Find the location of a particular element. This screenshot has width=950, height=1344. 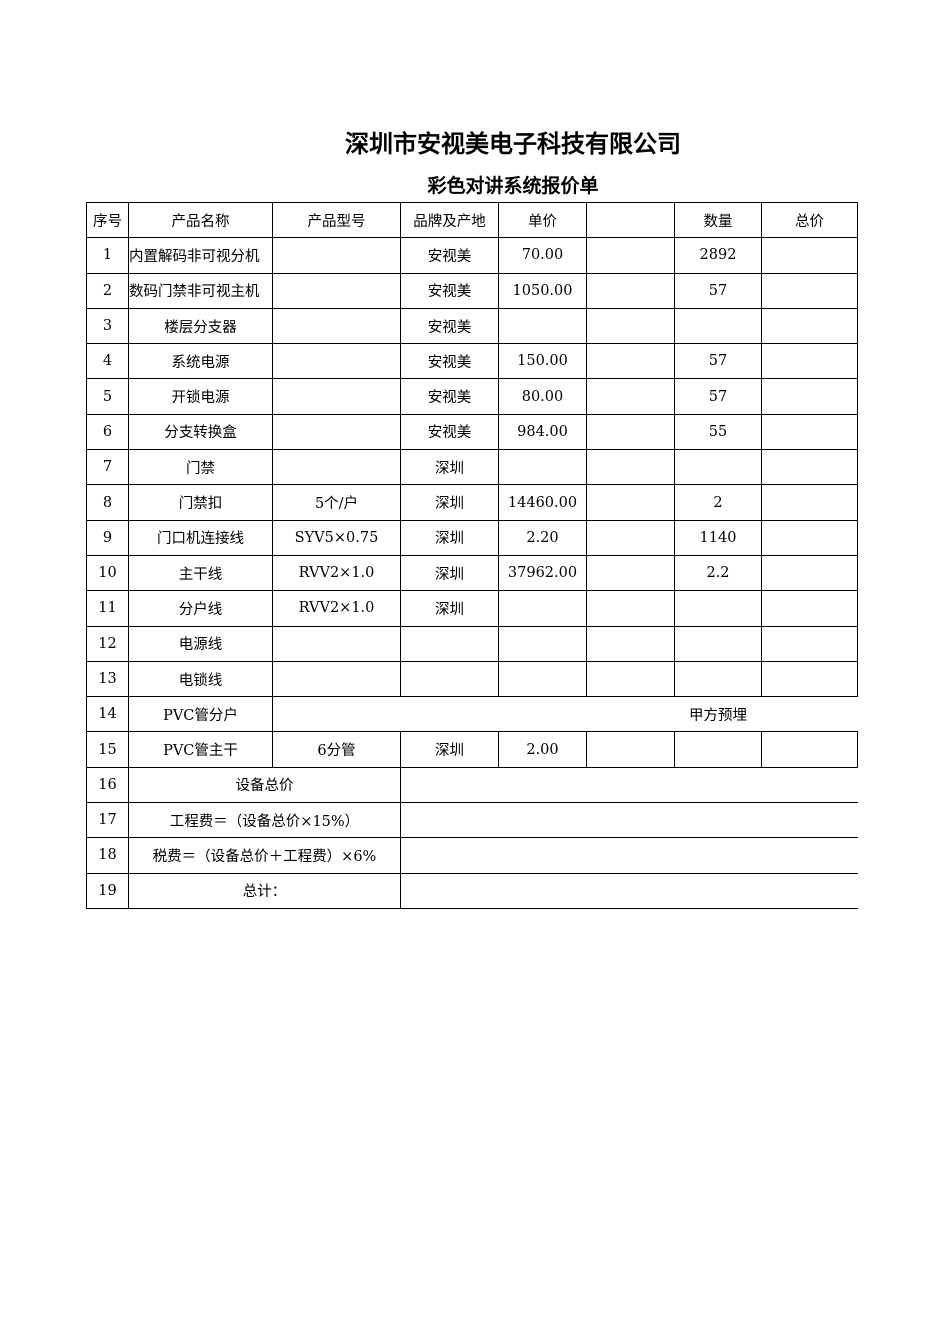

table-cell: 150.00 is located at coordinates (542, 361).